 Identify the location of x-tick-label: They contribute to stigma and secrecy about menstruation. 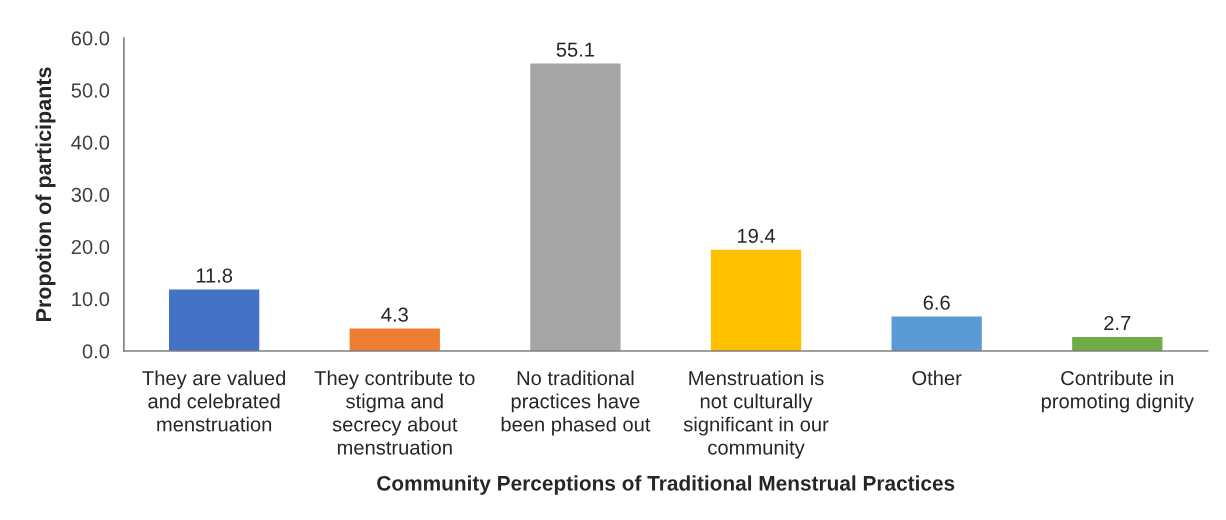
(394, 412).